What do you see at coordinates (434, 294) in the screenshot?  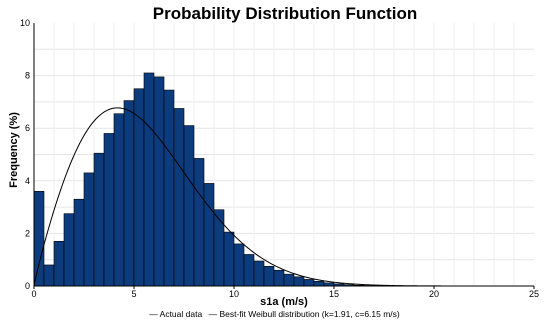 I see `x-tick-label: 20` at bounding box center [434, 294].